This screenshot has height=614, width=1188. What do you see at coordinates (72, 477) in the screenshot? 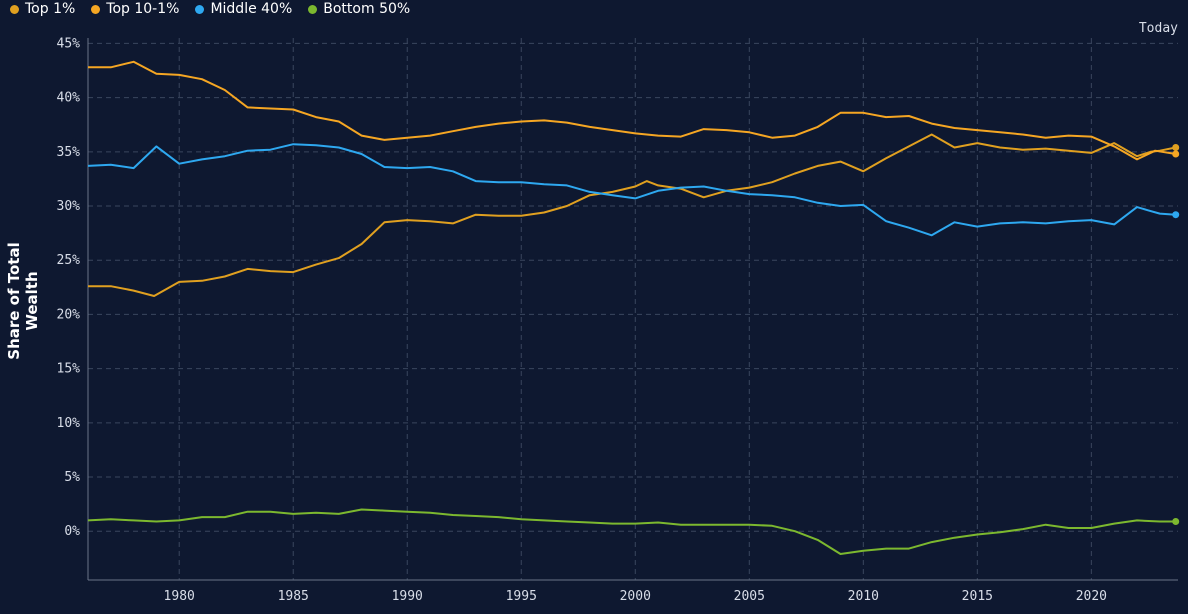
I see `y-tick-label: 5%` at bounding box center [72, 477].